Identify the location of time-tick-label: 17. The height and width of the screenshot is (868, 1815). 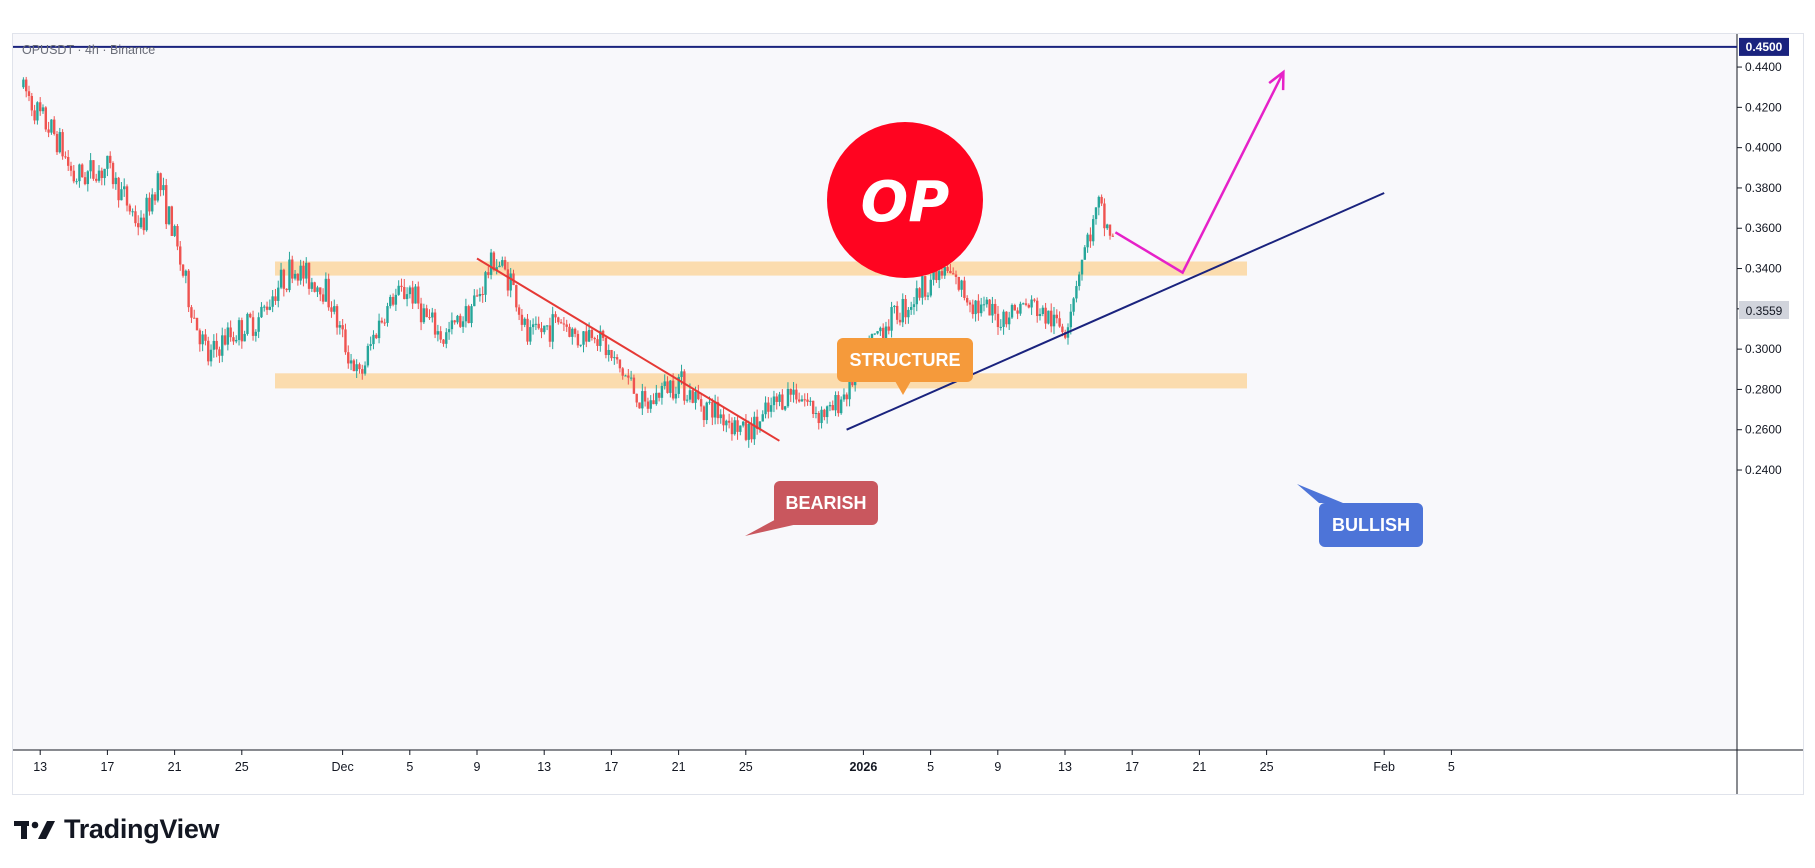
(1132, 767).